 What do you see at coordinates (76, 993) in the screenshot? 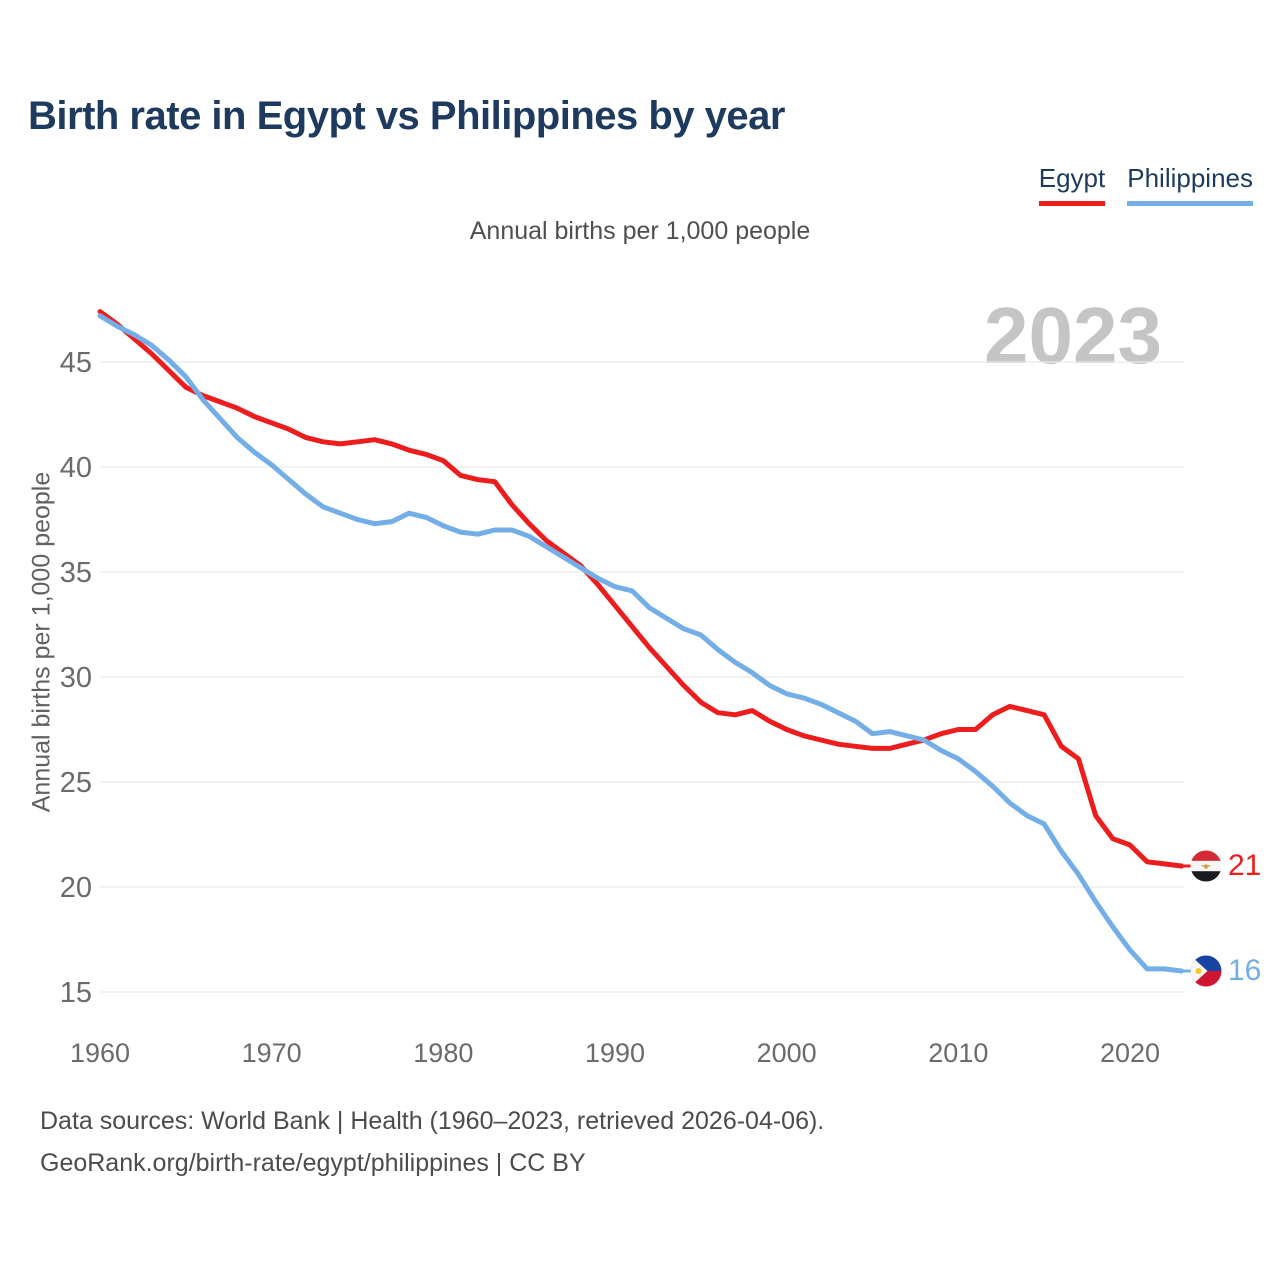
I see `y-tick-label: 15` at bounding box center [76, 993].